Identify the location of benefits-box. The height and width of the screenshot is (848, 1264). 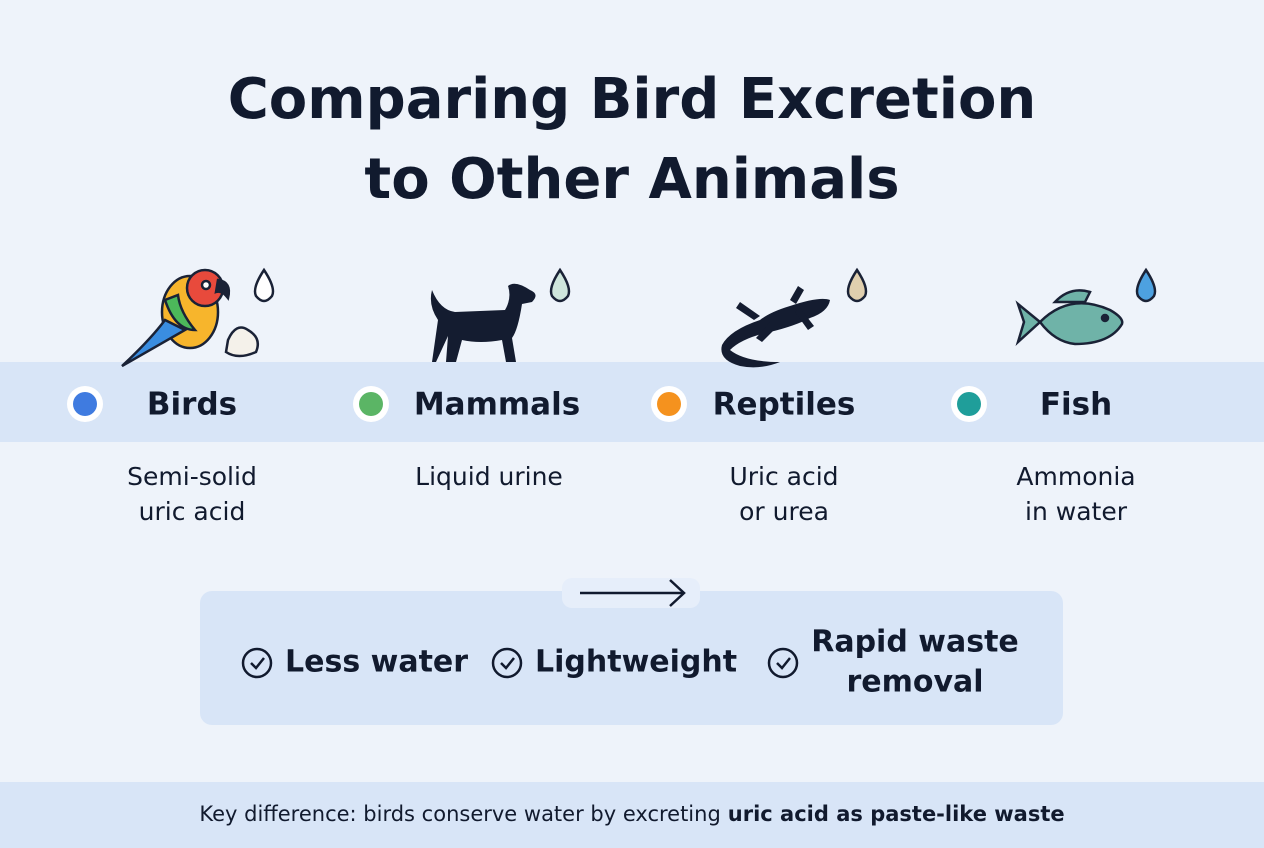
(631, 658).